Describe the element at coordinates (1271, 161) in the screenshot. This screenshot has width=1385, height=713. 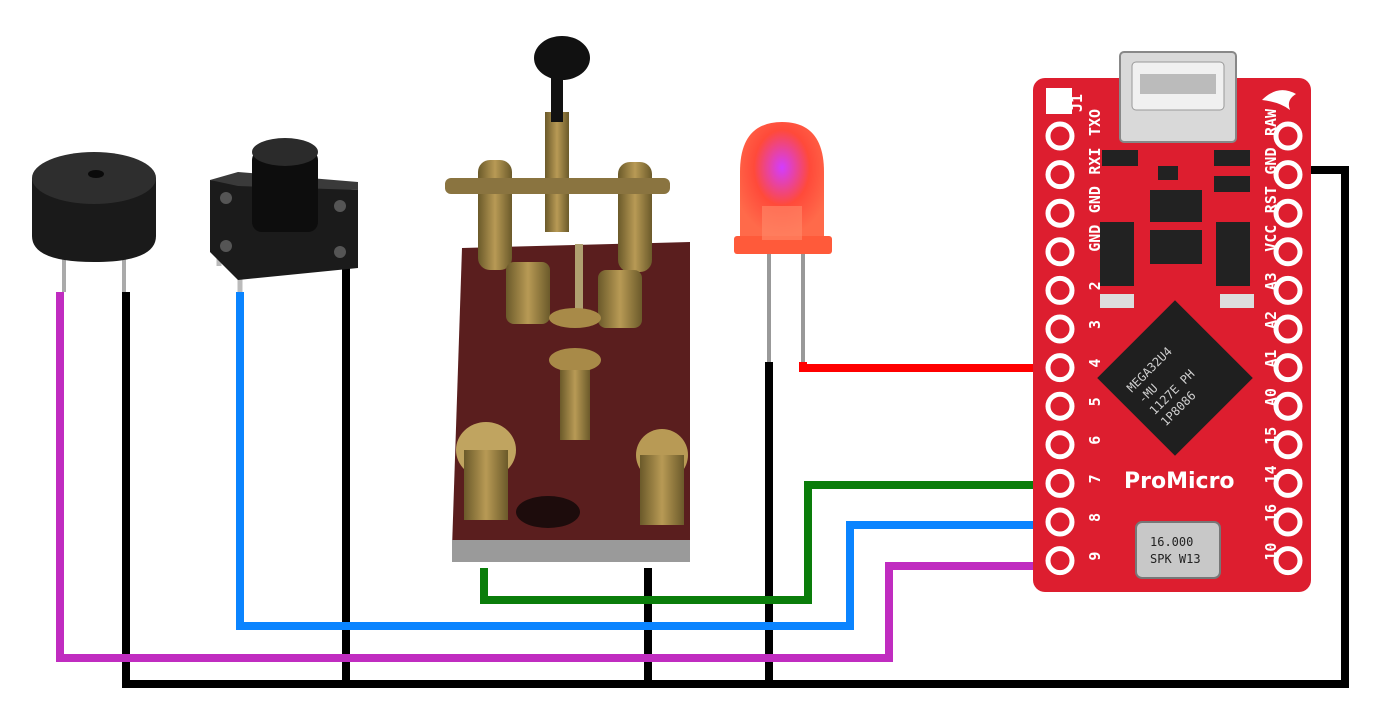
I see `right-pin-label: GND` at that location.